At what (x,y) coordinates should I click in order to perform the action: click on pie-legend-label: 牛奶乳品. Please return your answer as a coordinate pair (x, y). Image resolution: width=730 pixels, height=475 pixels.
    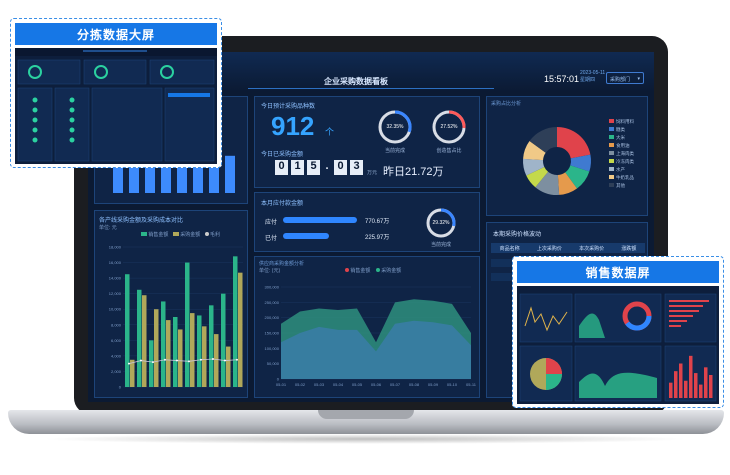
    Looking at the image, I should click on (625, 177).